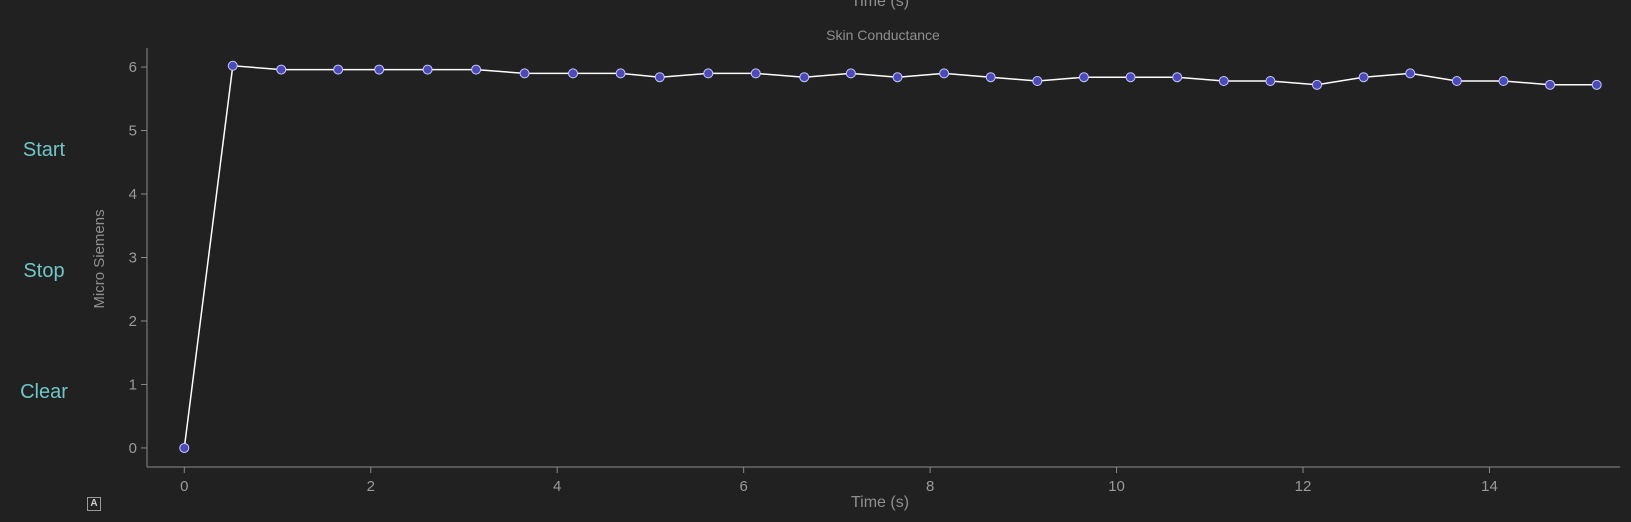 The image size is (1631, 522). I want to click on y-tick-label: 3, so click(133, 258).